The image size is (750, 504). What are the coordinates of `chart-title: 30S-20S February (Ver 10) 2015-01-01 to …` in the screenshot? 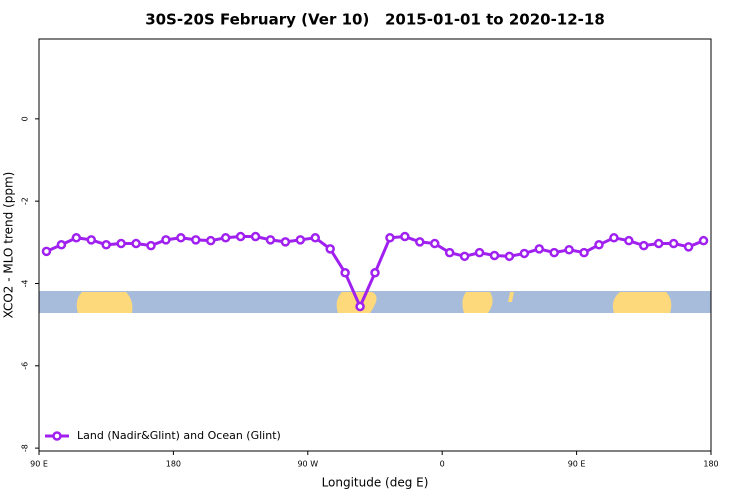 It's located at (375, 20).